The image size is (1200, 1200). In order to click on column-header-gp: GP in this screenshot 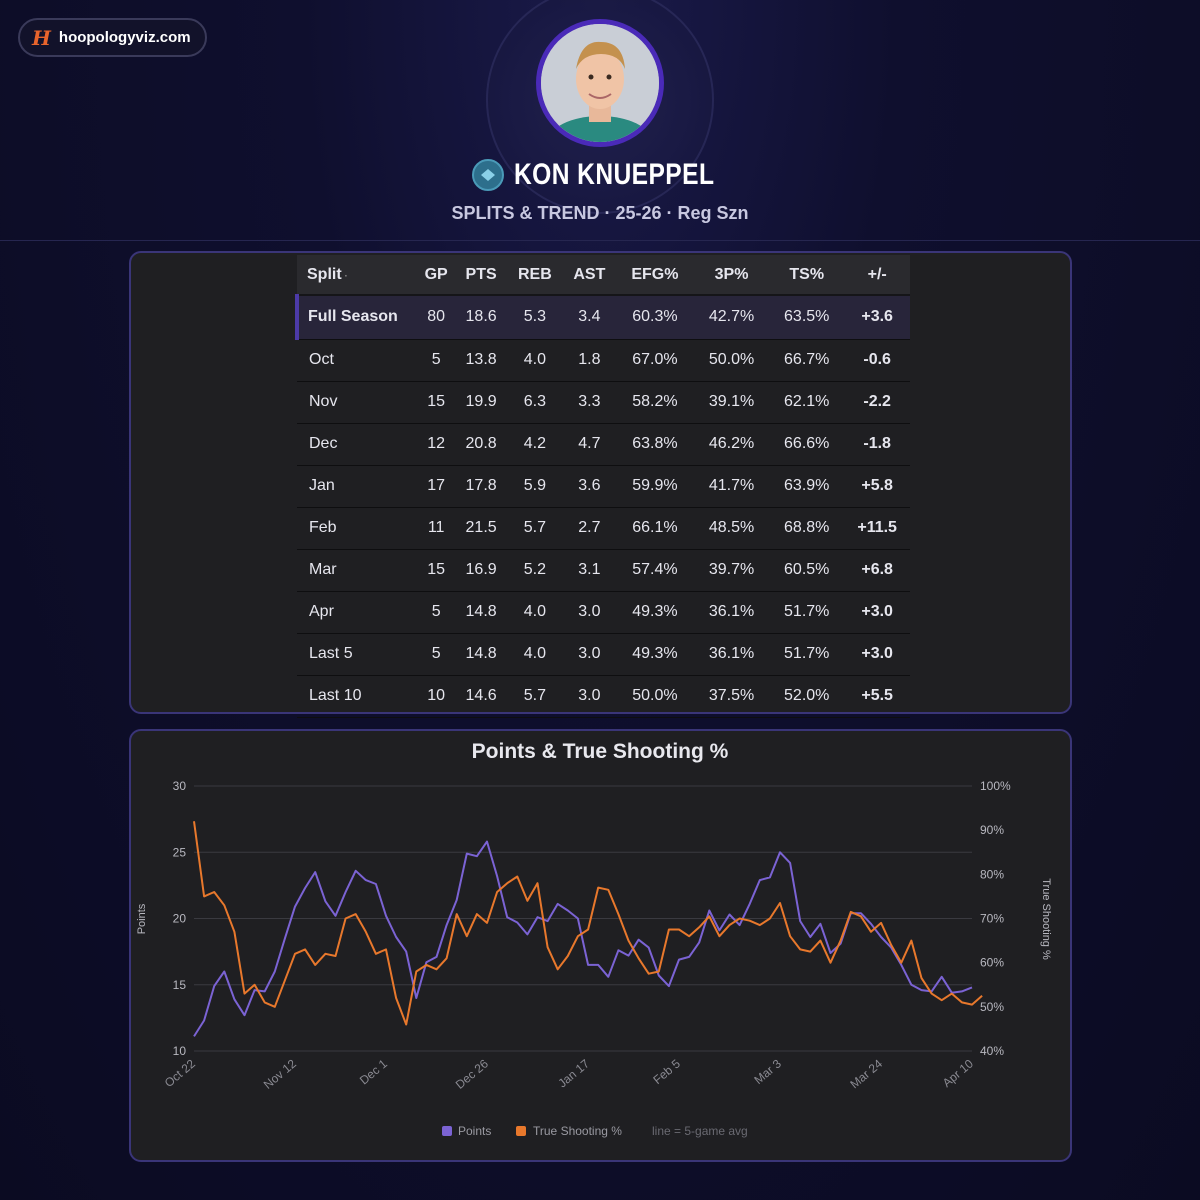, I will do `click(436, 275)`.